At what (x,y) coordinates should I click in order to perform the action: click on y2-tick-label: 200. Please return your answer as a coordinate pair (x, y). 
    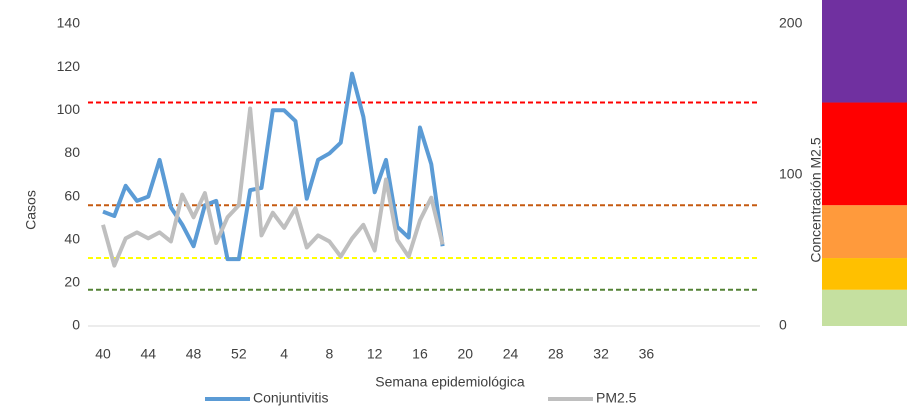
    Looking at the image, I should click on (791, 23).